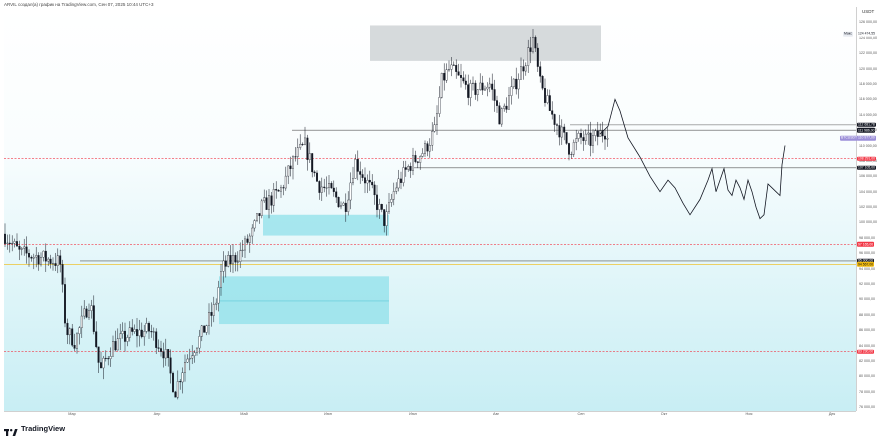 Image resolution: width=882 pixels, height=442 pixels. I want to click on price-tick: 98 000,00, so click(867, 237).